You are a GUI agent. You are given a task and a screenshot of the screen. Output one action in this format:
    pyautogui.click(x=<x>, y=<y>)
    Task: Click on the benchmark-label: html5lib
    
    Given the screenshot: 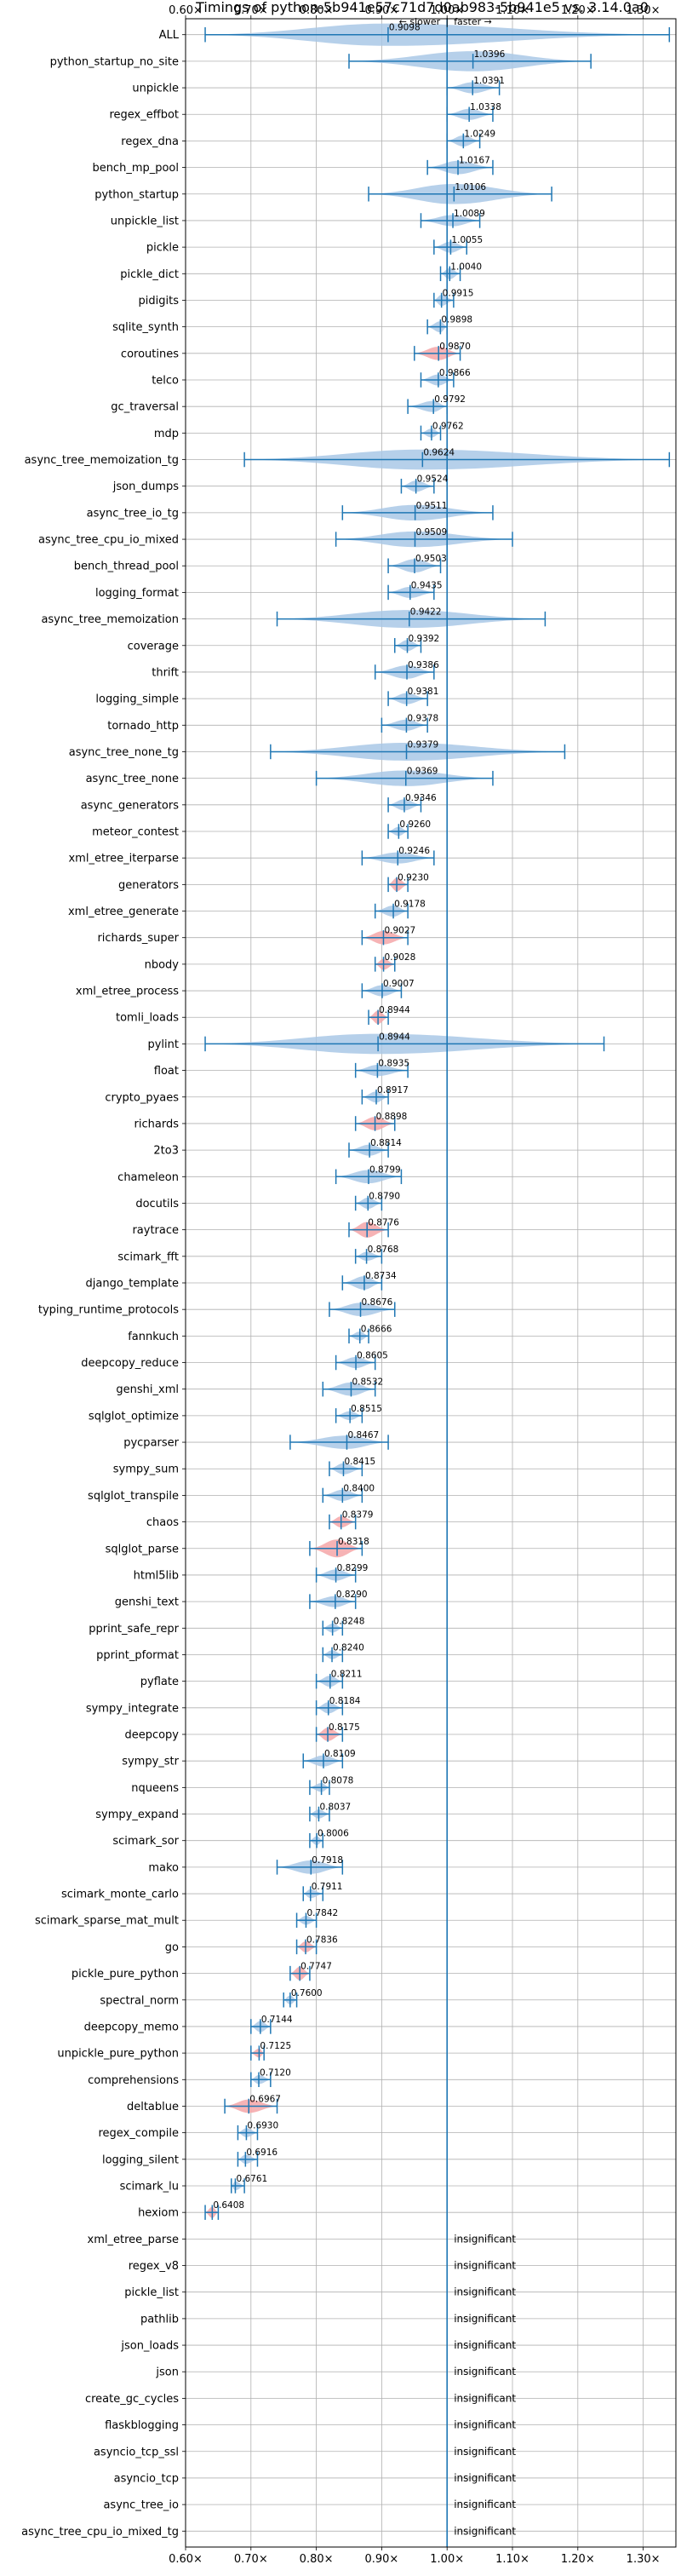 What is the action you would take?
    pyautogui.click(x=156, y=1576)
    